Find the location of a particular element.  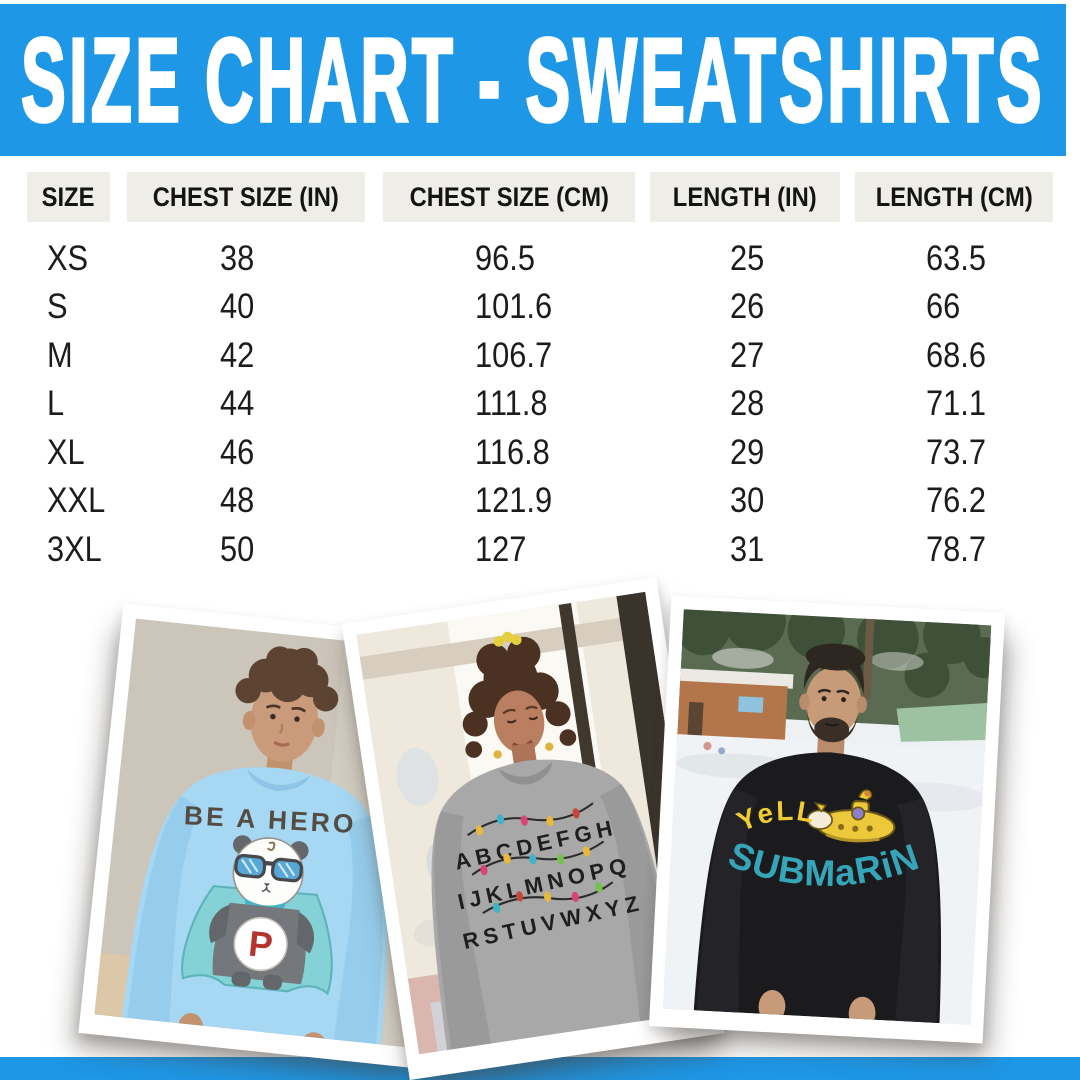

size-cell: XL is located at coordinates (66, 452).